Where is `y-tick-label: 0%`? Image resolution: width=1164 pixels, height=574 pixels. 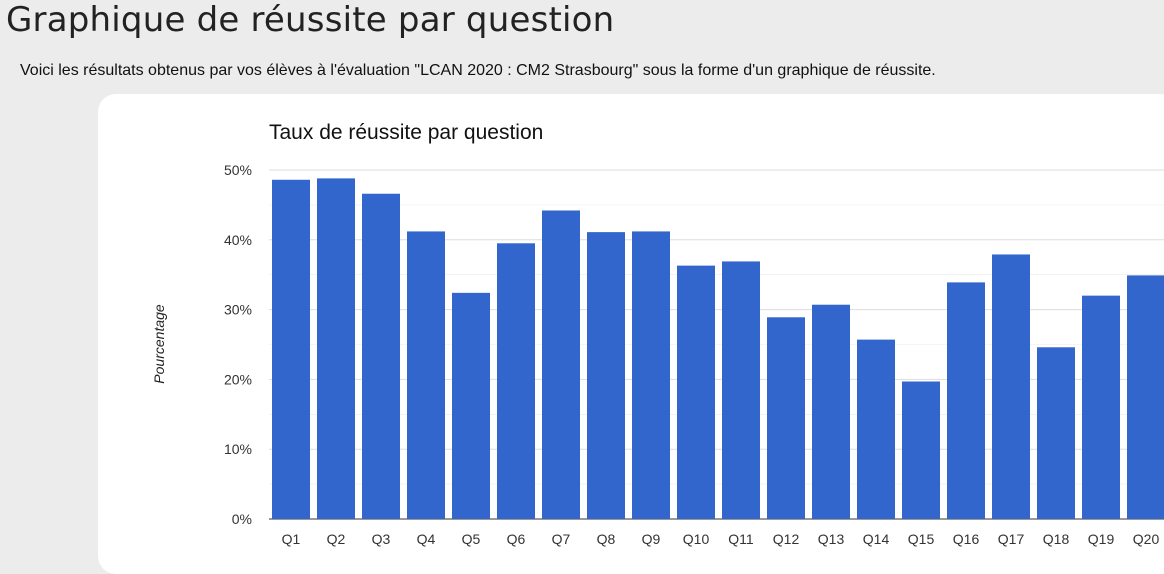
y-tick-label: 0% is located at coordinates (242, 519).